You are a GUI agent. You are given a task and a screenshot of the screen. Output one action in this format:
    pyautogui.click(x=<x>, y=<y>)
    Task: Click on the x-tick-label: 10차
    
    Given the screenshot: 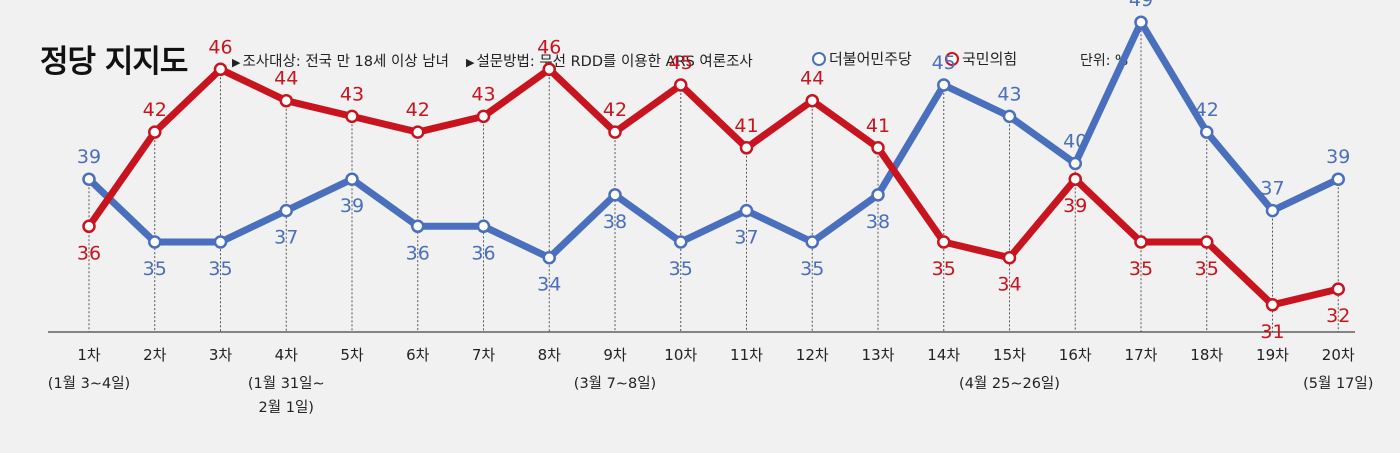 What is the action you would take?
    pyautogui.click(x=680, y=355)
    